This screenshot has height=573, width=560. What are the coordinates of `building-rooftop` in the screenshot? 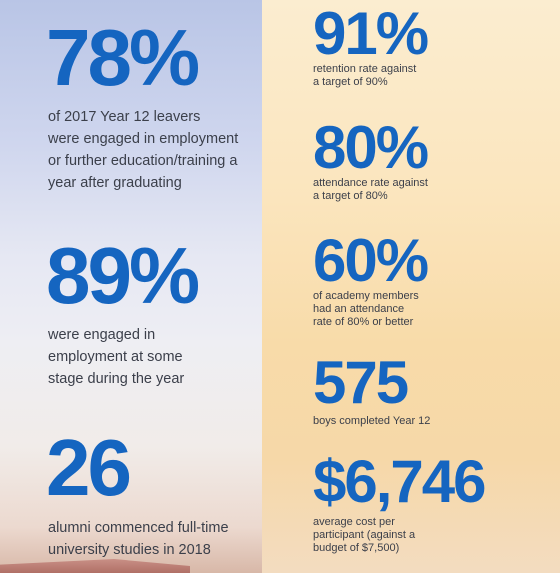 It's located at (95, 566).